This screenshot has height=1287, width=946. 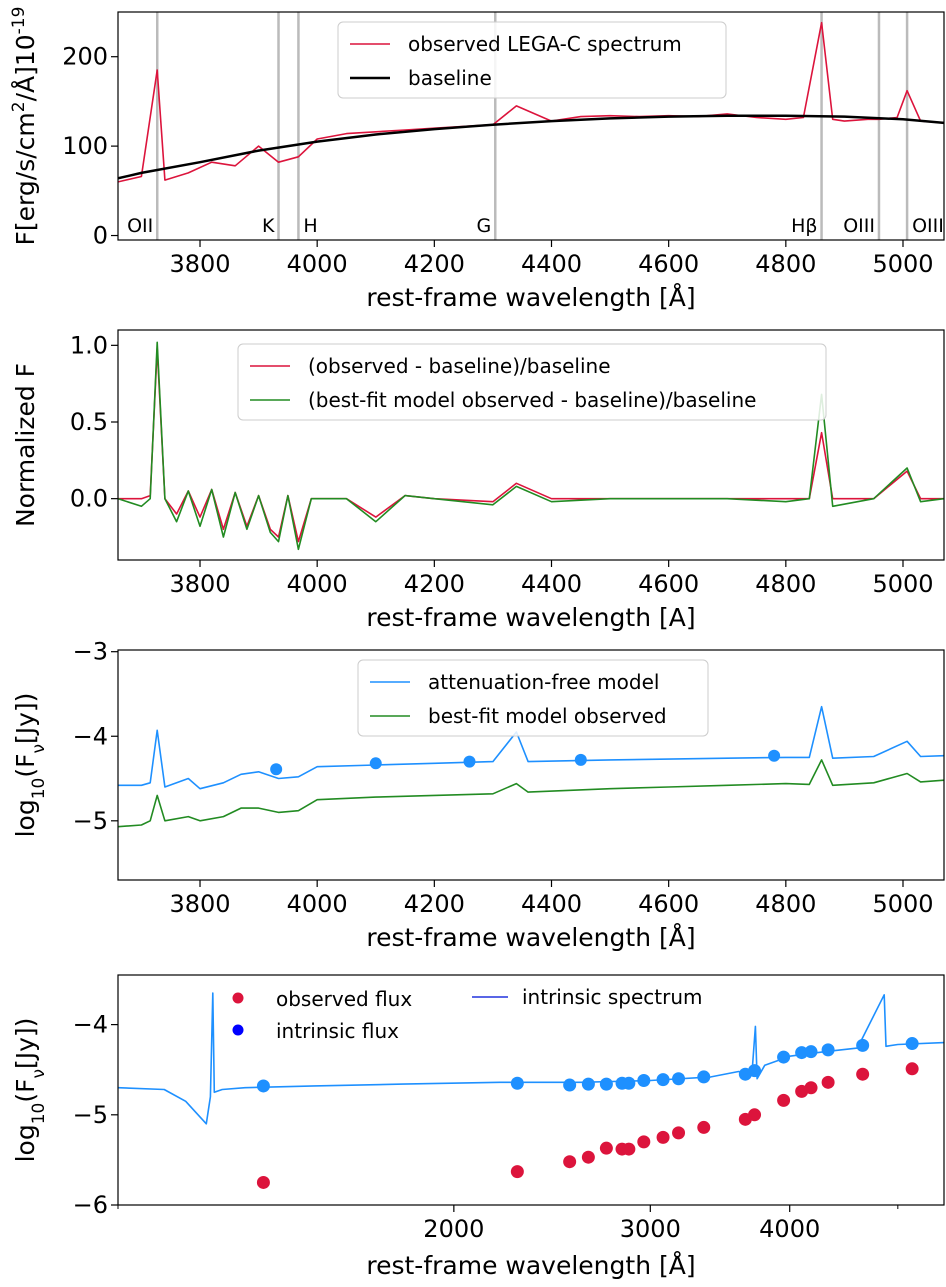 What do you see at coordinates (547, 716) in the screenshot?
I see `panel-3-legend-label-1: best-fit model observed` at bounding box center [547, 716].